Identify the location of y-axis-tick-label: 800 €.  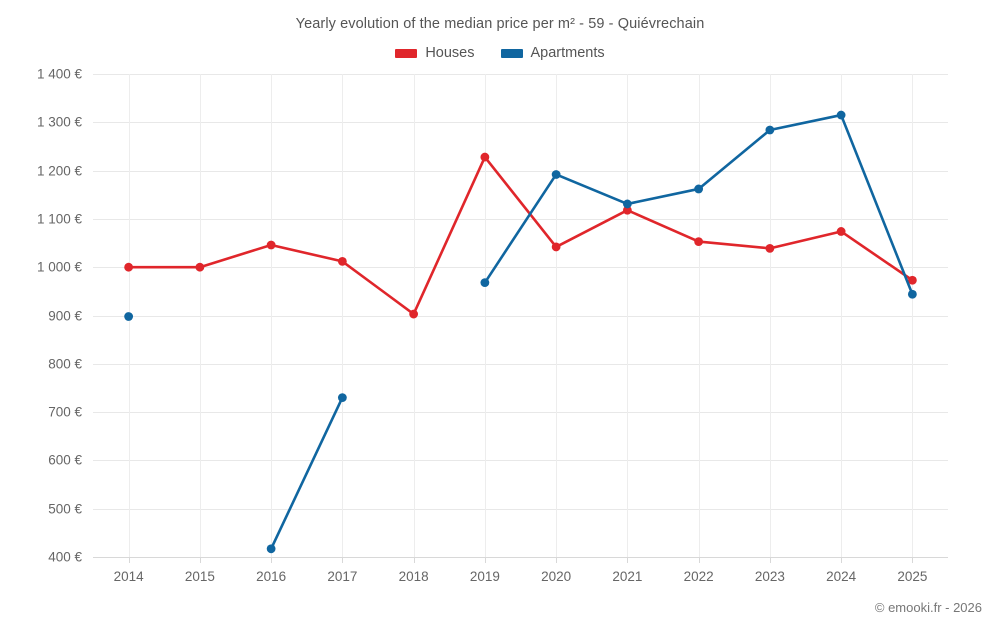
(65, 364).